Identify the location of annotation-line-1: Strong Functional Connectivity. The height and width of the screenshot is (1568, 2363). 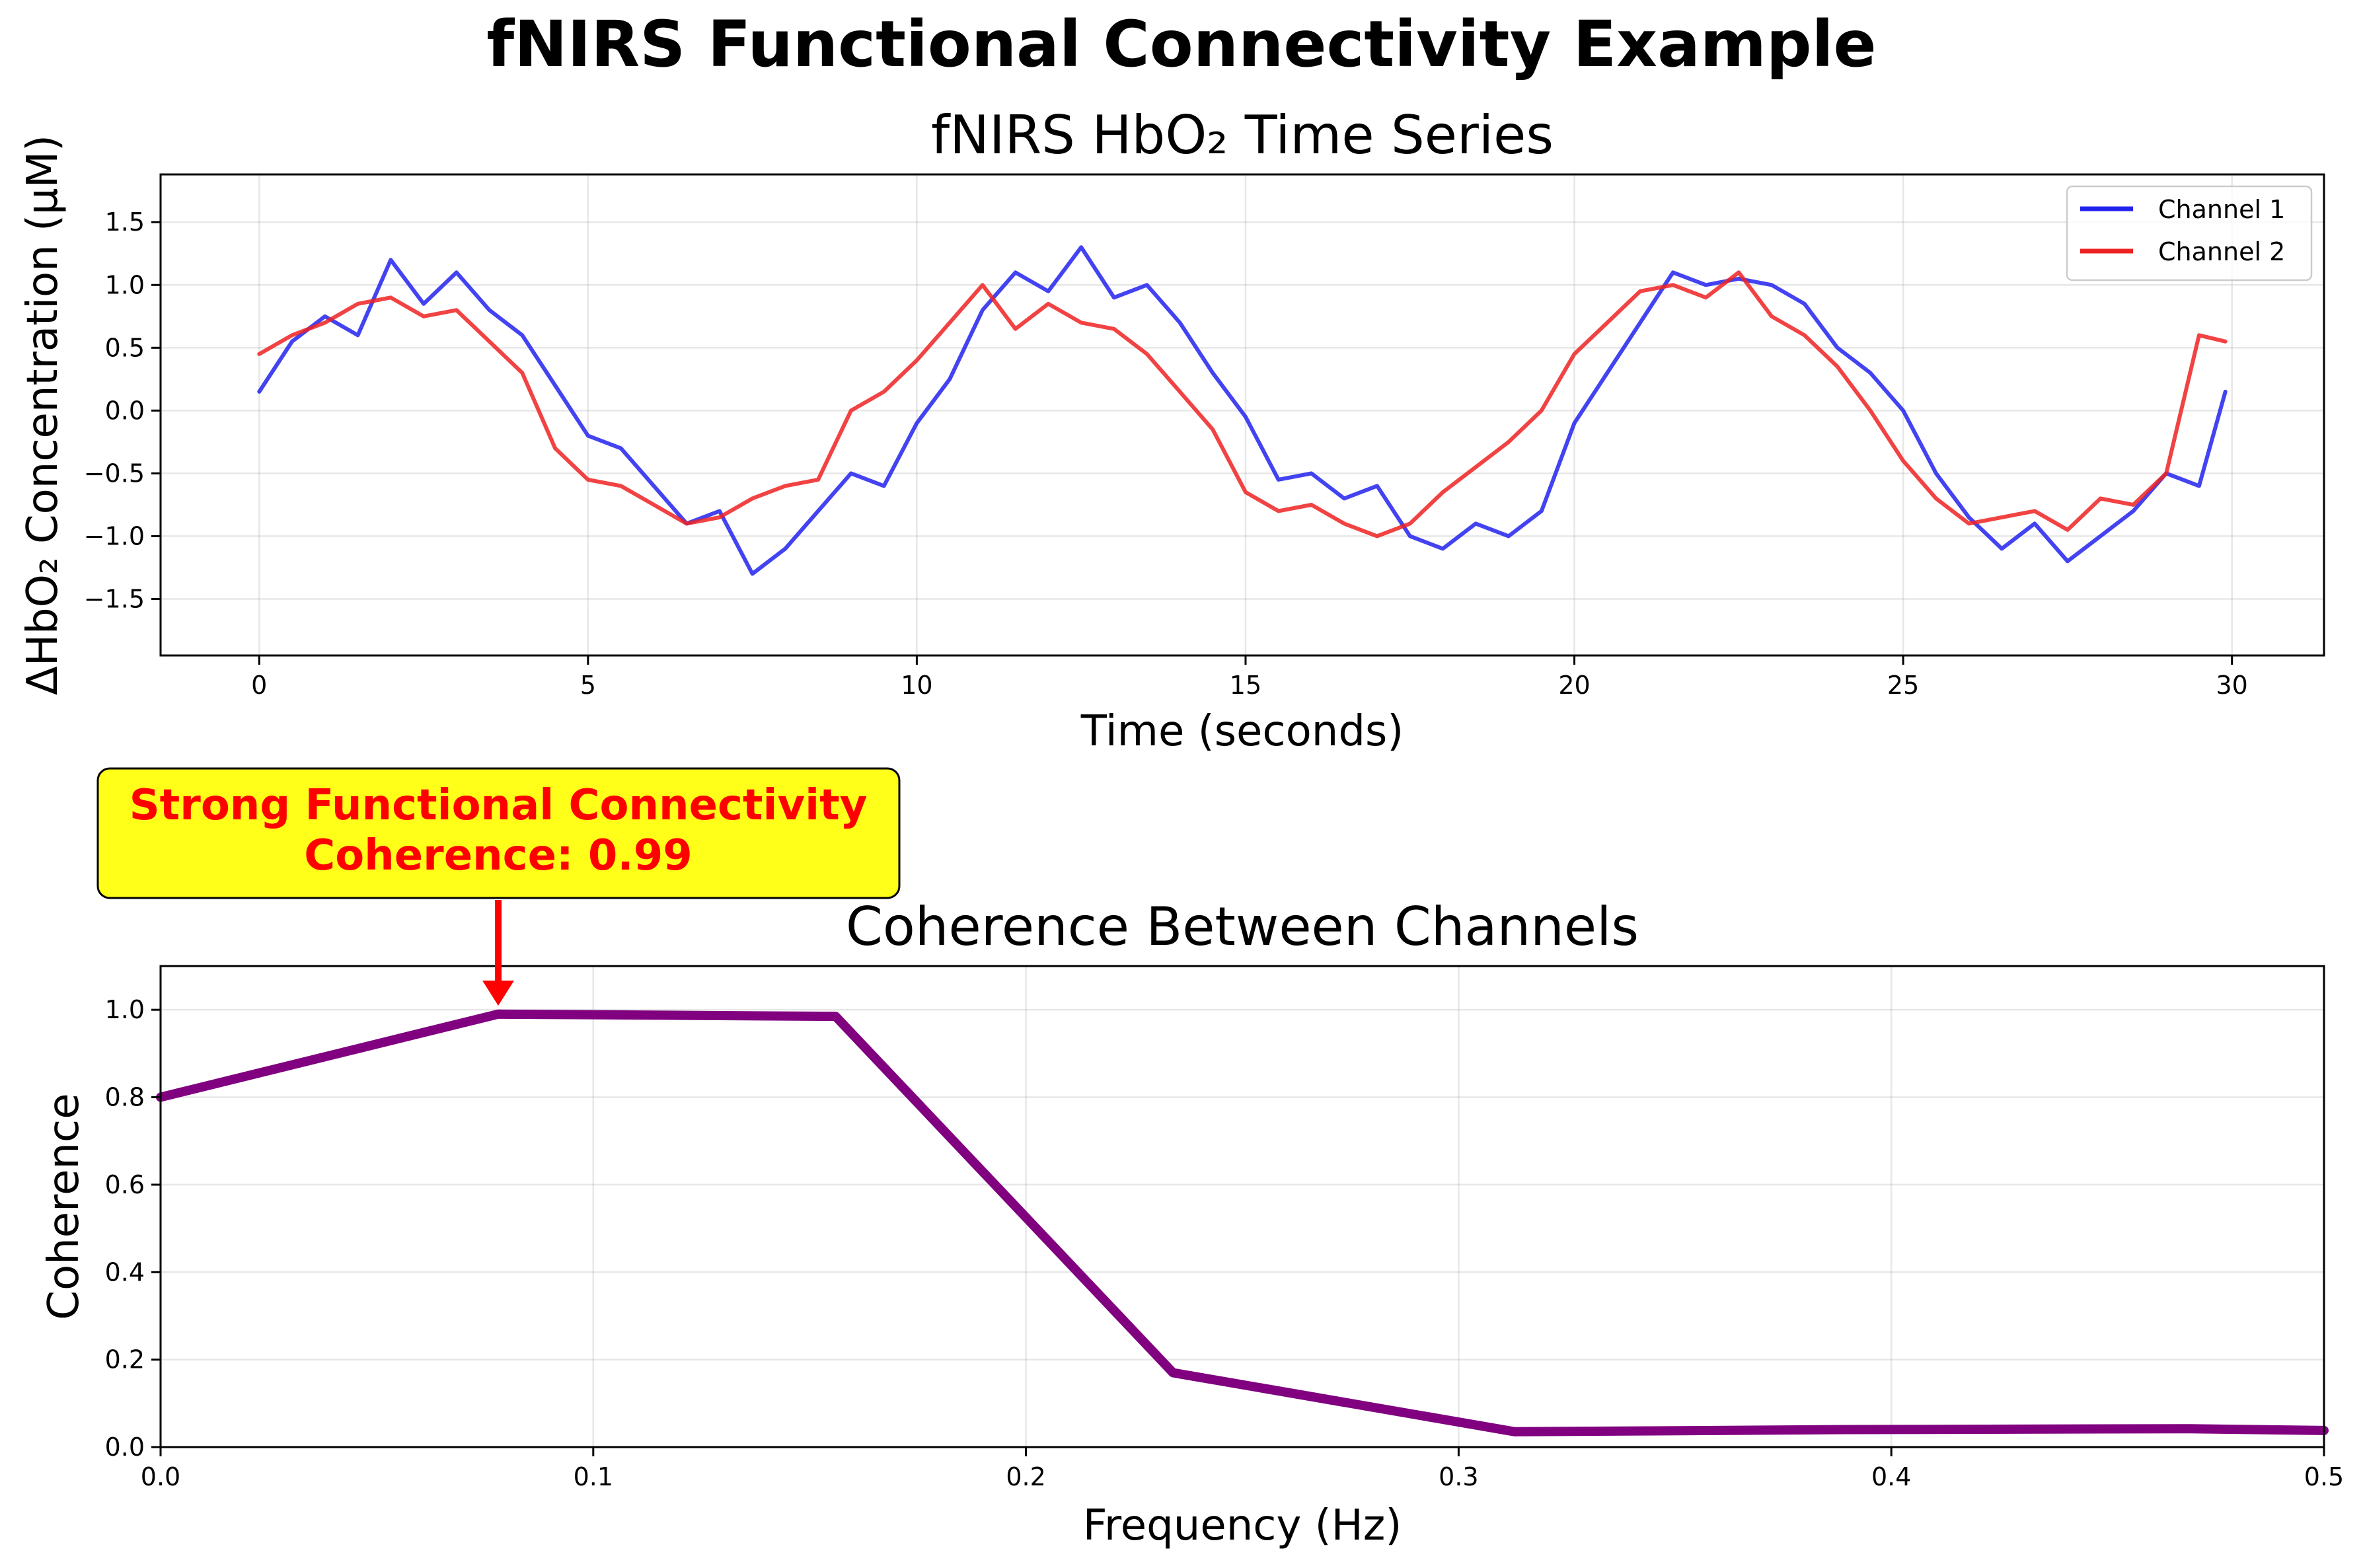
(499, 806).